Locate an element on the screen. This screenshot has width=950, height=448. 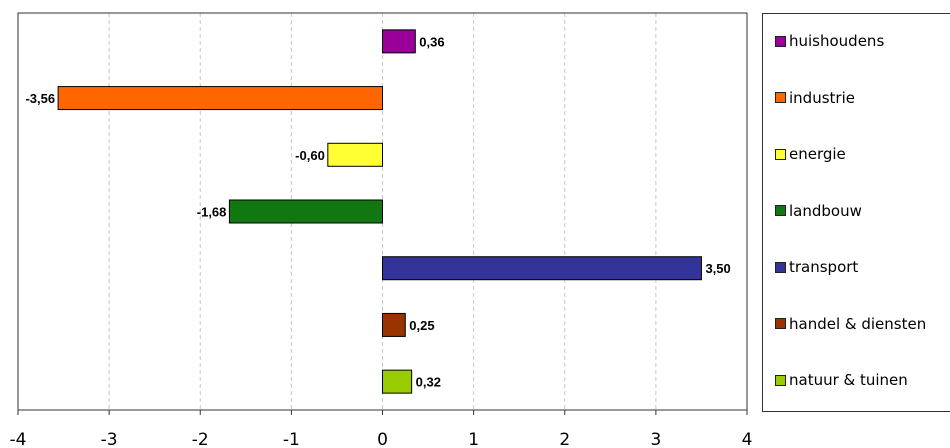
x-tick-label: 1 is located at coordinates (473, 439).